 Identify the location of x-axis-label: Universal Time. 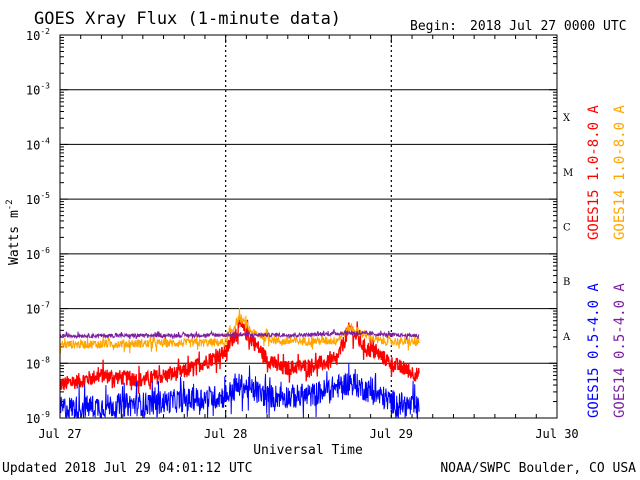
(308, 450).